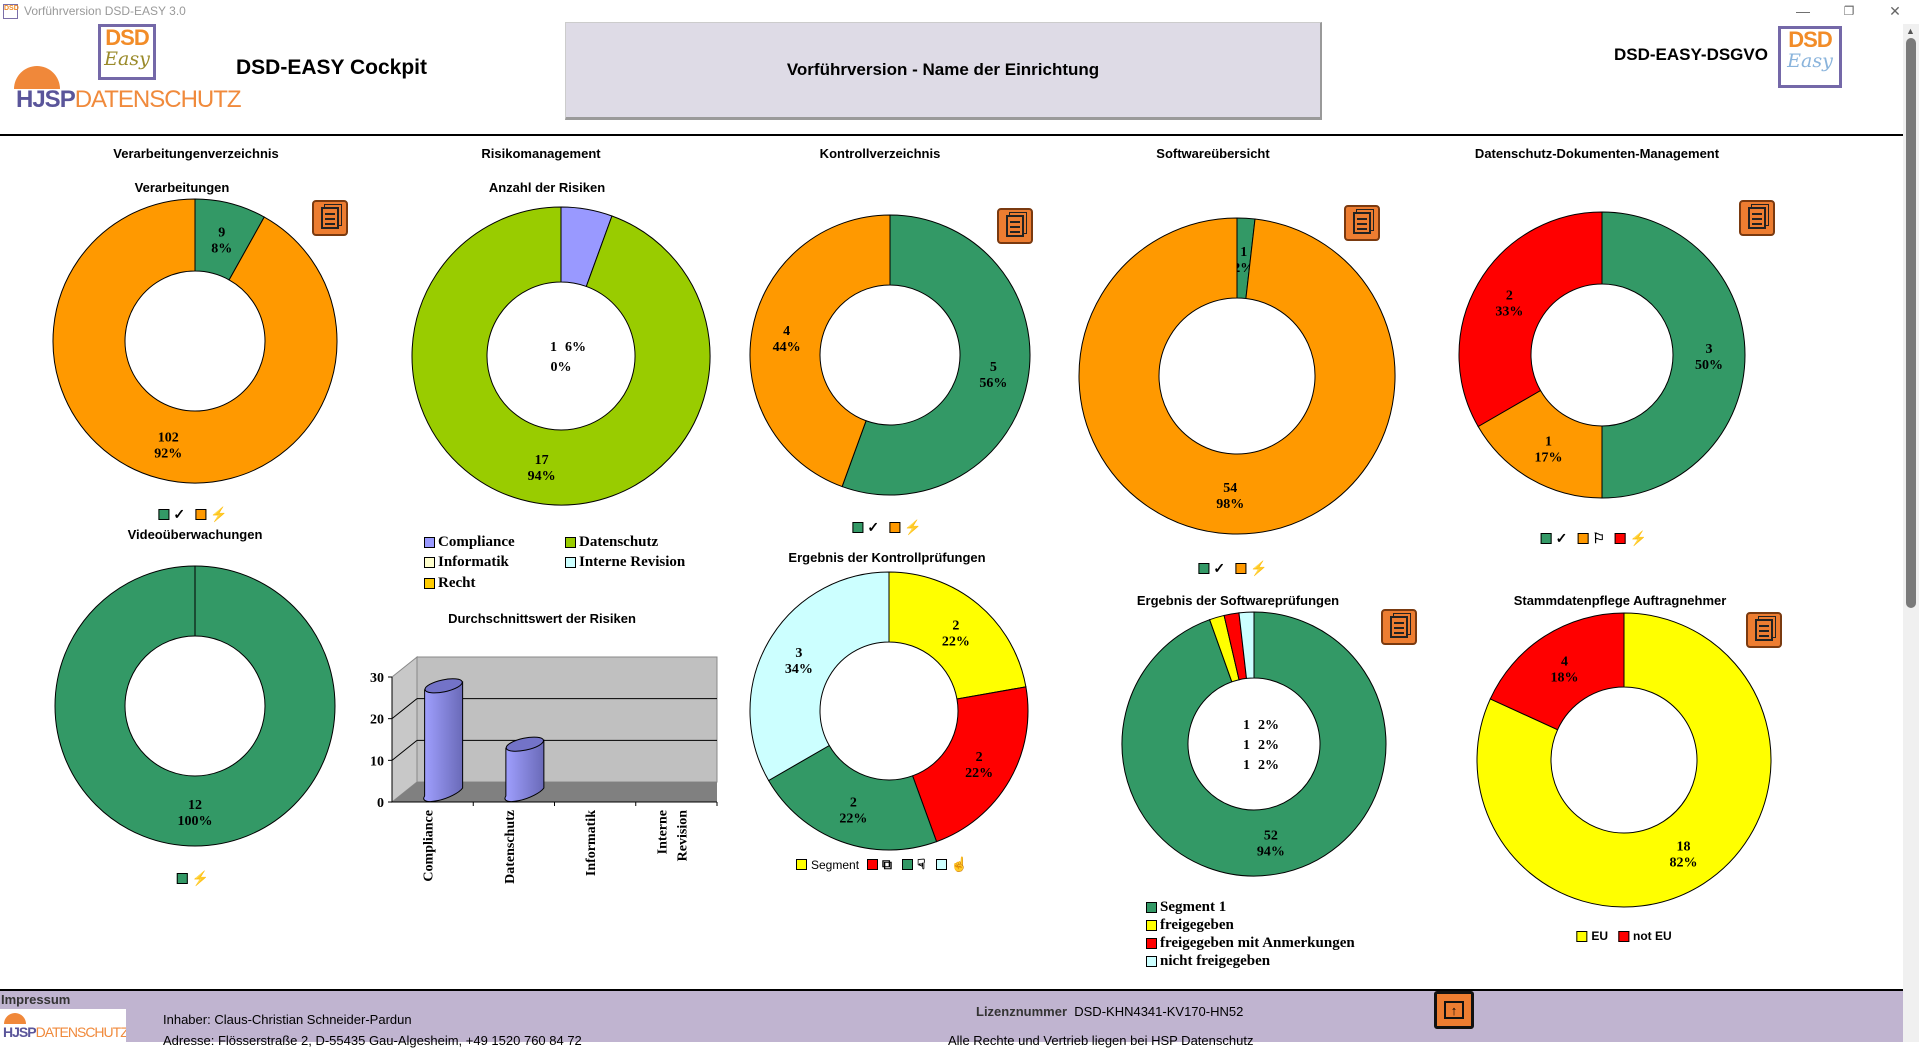 This screenshot has height=1048, width=1919. Describe the element at coordinates (473, 561) in the screenshot. I see `legend-label: Informatik` at that location.